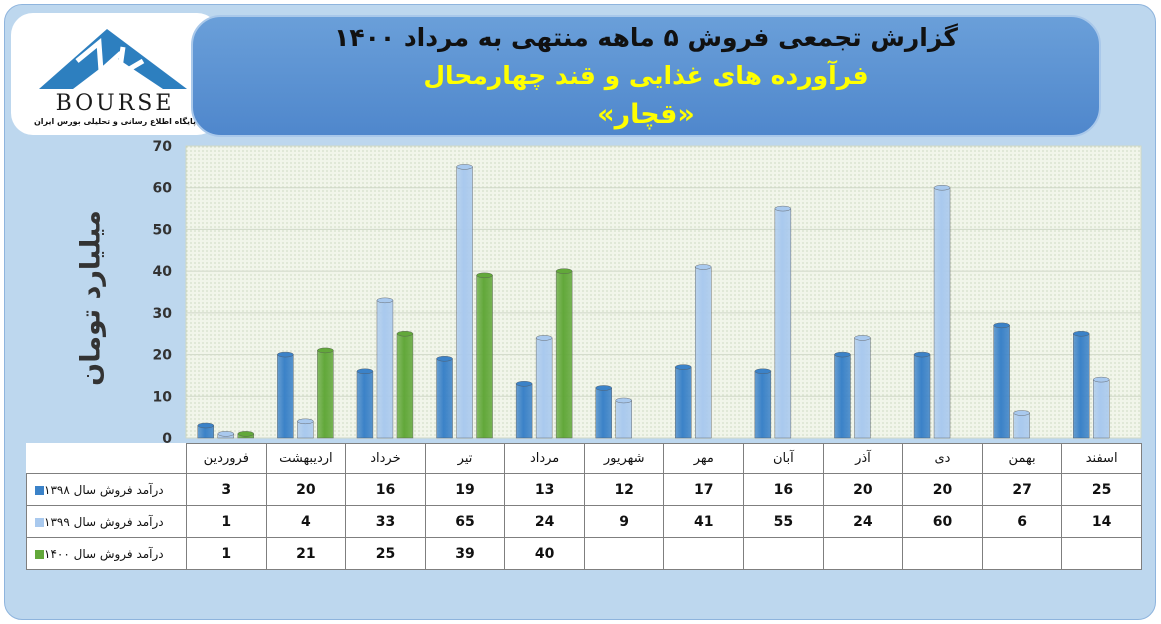 The height and width of the screenshot is (624, 1161). Describe the element at coordinates (465, 489) in the screenshot. I see `data-label: 19` at that location.